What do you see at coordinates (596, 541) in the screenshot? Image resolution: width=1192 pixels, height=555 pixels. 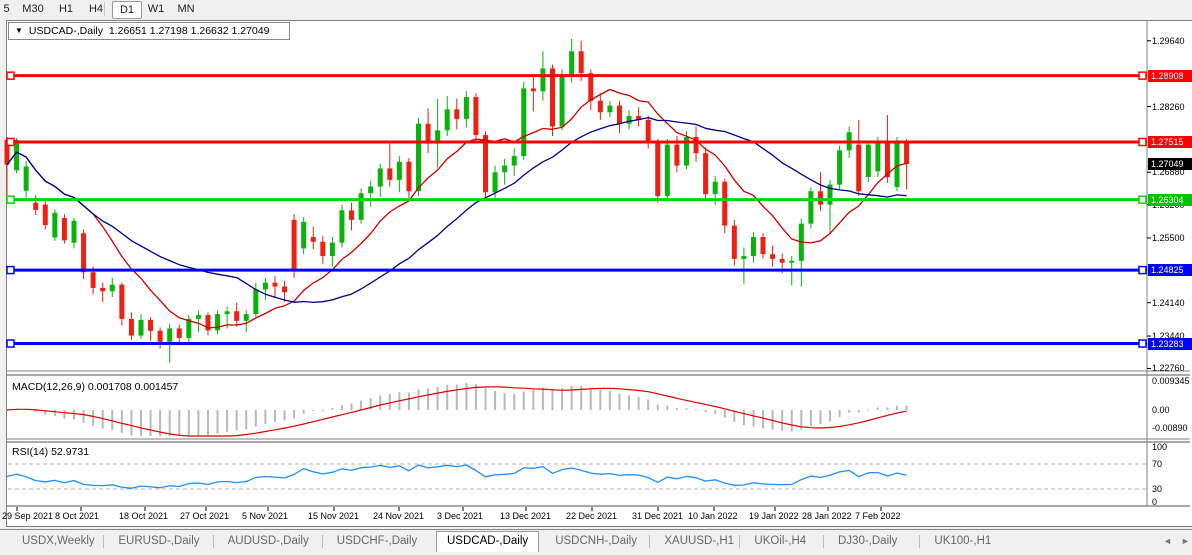 I see `tab-usdcnh-daily: USDCNH-,Daily` at bounding box center [596, 541].